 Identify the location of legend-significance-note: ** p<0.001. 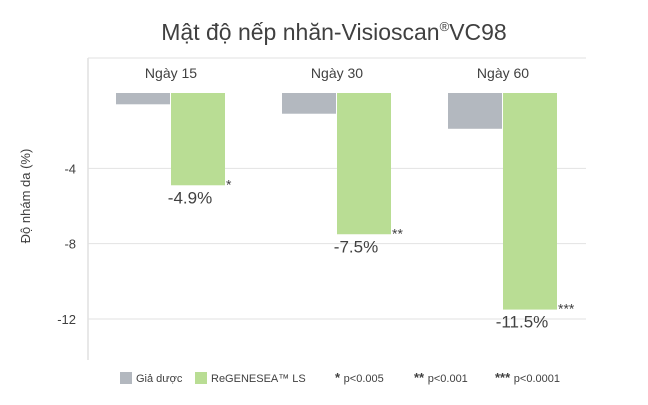
(441, 377).